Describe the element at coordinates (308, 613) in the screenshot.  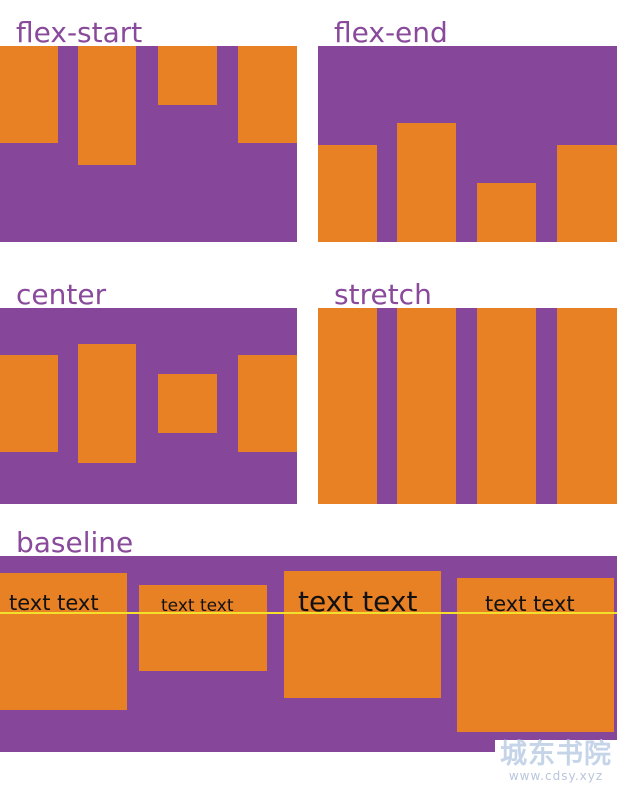
I see `baseline-guide-line` at that location.